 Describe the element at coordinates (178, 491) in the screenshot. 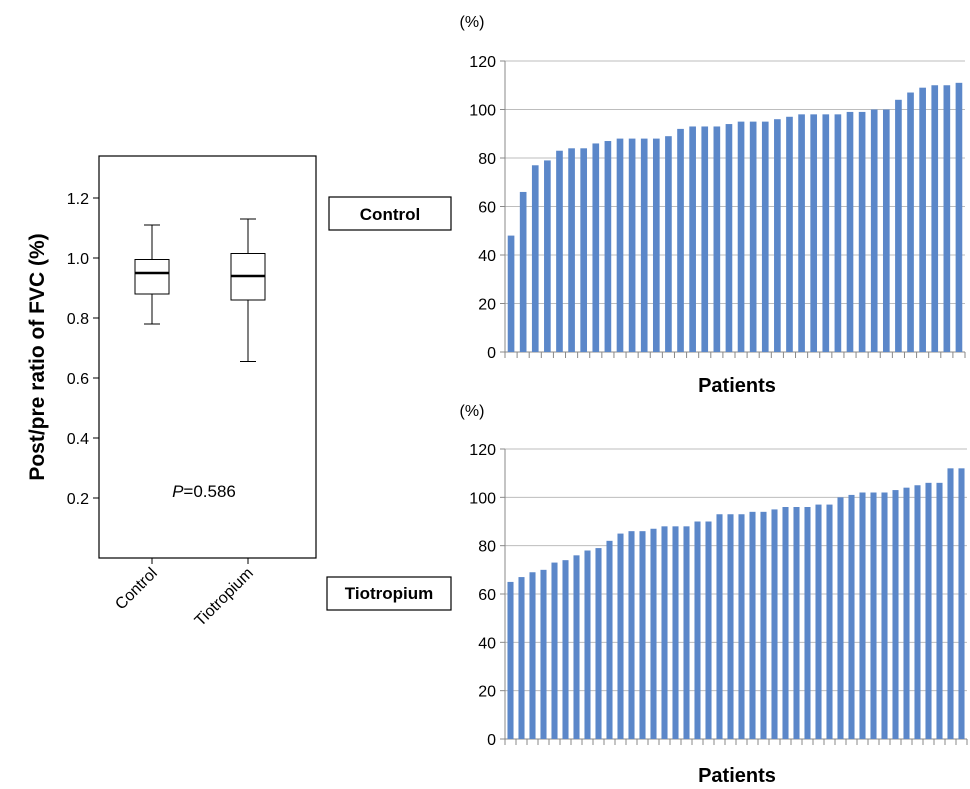

I see `p-value-symbol: P` at that location.